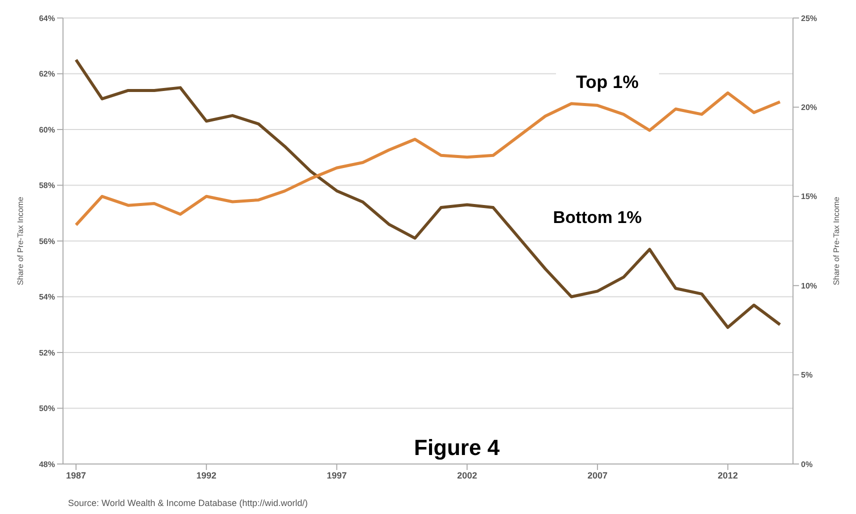 The image size is (856, 514). What do you see at coordinates (597, 475) in the screenshot?
I see `x-tick-label: 2007` at bounding box center [597, 475].